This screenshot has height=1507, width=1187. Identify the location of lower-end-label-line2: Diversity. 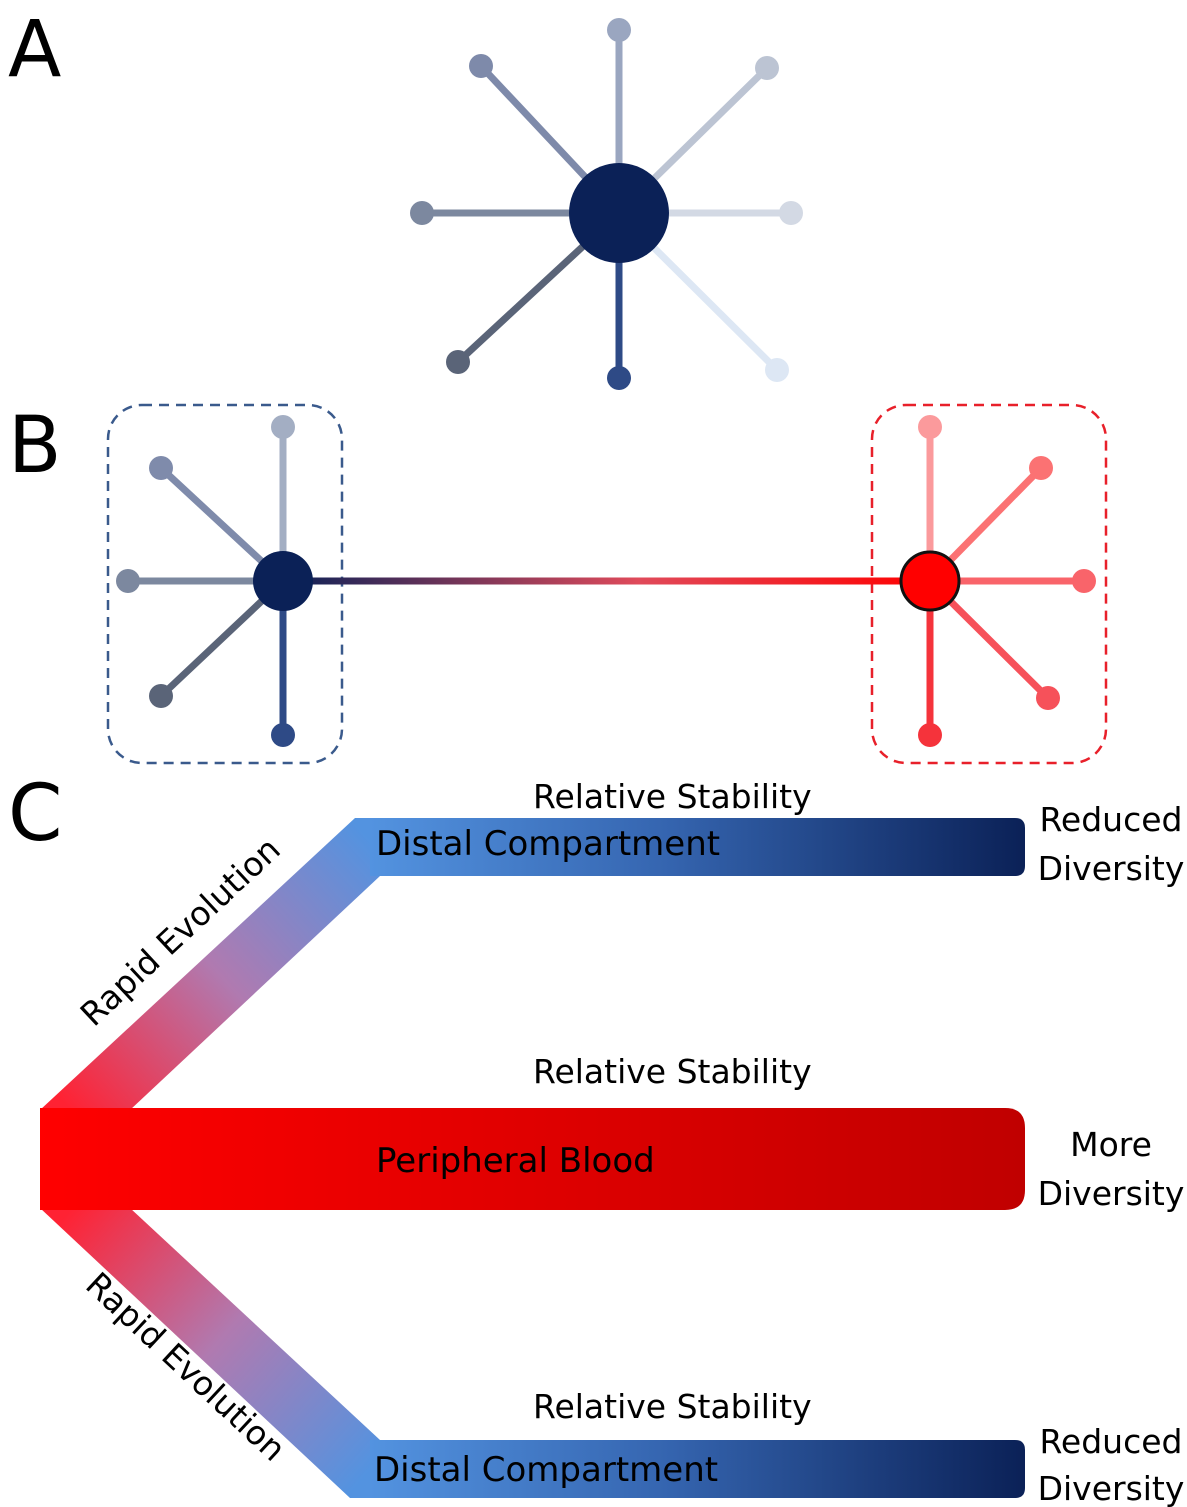
(1111, 1488).